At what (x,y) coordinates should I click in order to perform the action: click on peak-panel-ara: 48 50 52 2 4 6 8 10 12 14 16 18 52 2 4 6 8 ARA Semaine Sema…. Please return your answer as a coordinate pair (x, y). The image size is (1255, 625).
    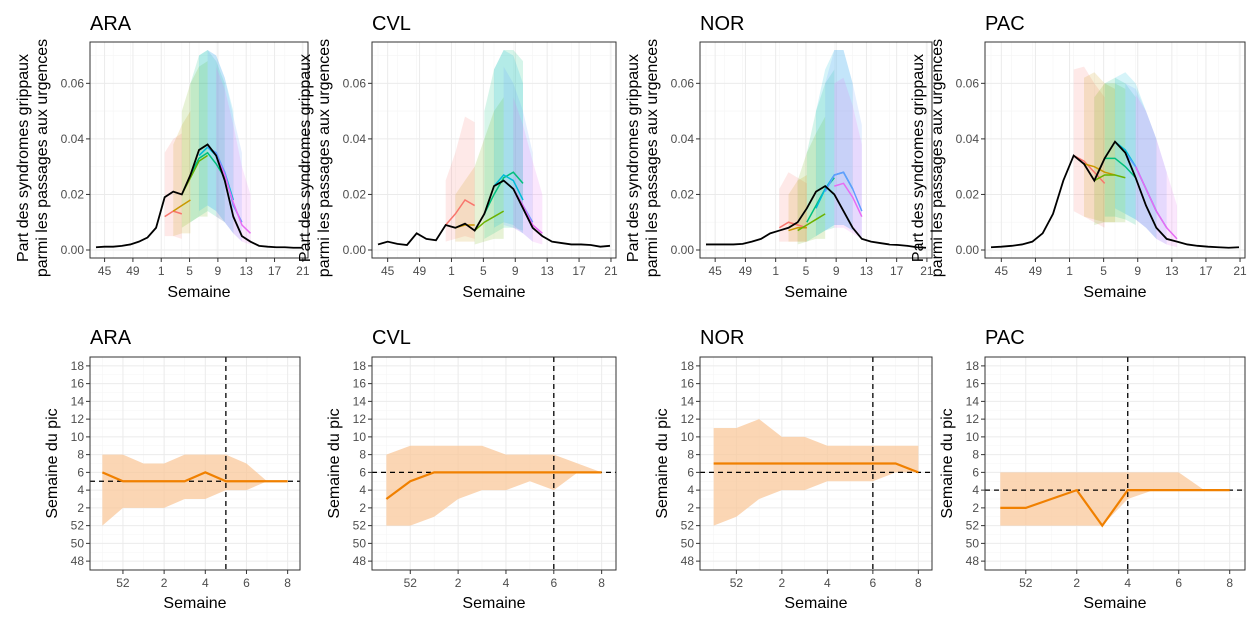
    Looking at the image, I should click on (172, 469).